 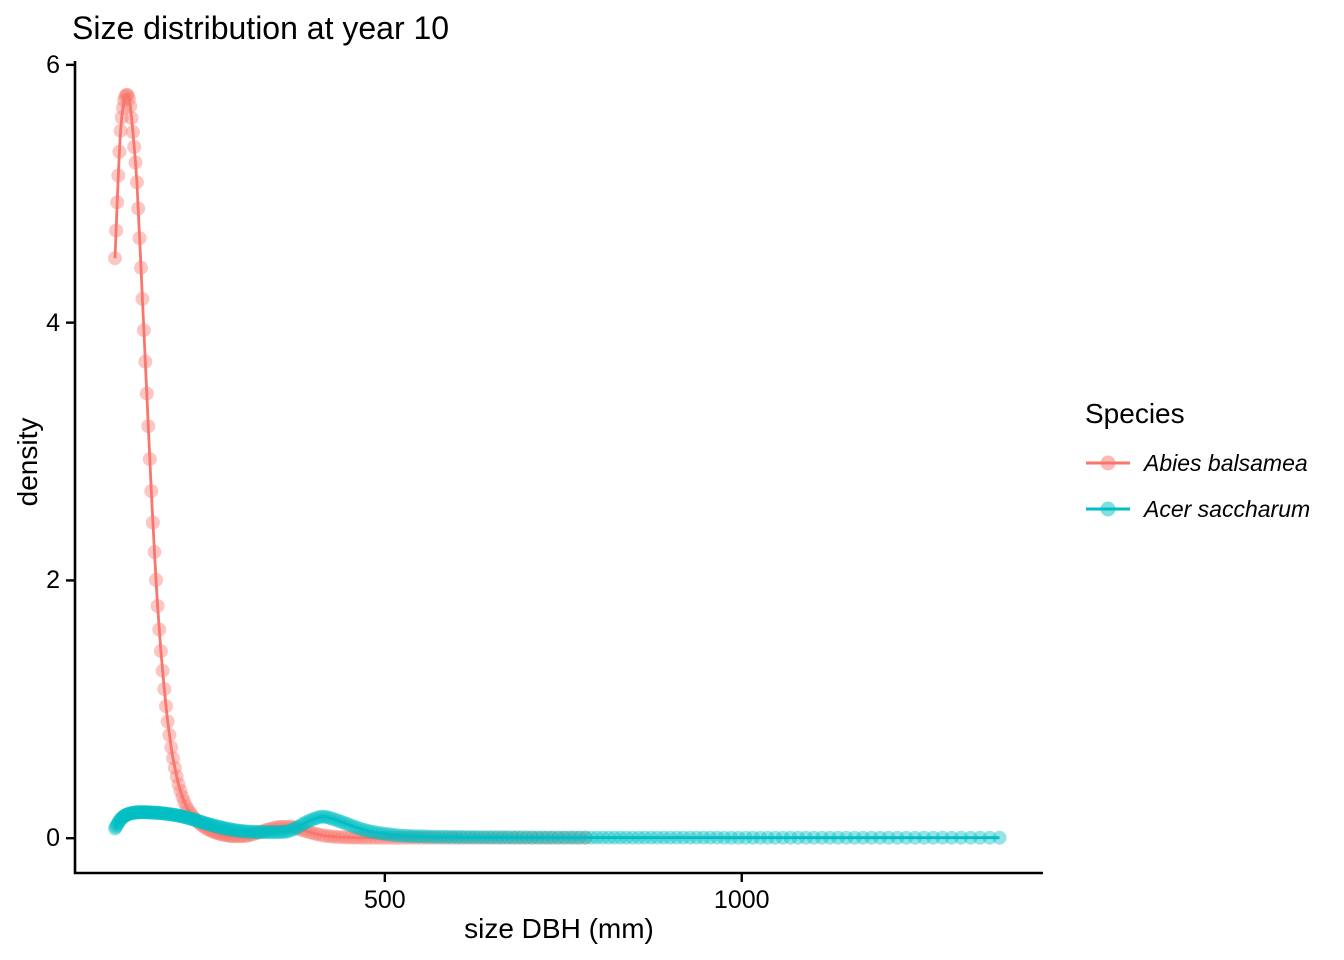 I want to click on series-acer-saccharum, so click(x=557, y=825).